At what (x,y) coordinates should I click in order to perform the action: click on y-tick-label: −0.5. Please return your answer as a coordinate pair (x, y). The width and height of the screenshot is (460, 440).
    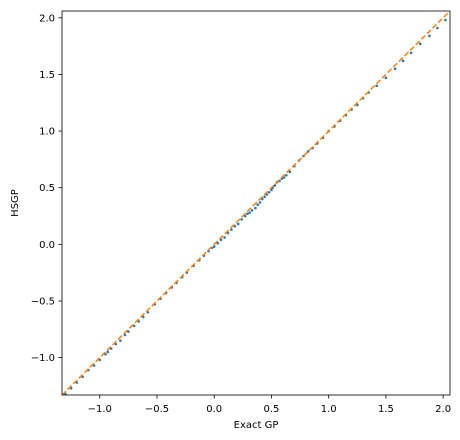
    Looking at the image, I should click on (43, 301).